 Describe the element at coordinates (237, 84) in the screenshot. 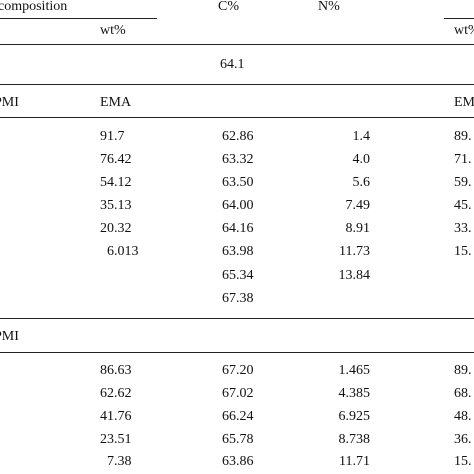

I see `section1-top-rule` at that location.